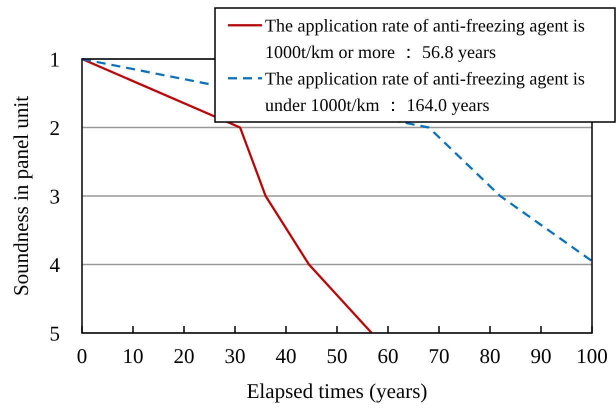  Describe the element at coordinates (541, 356) in the screenshot. I see `x-tick-label: 90` at that location.